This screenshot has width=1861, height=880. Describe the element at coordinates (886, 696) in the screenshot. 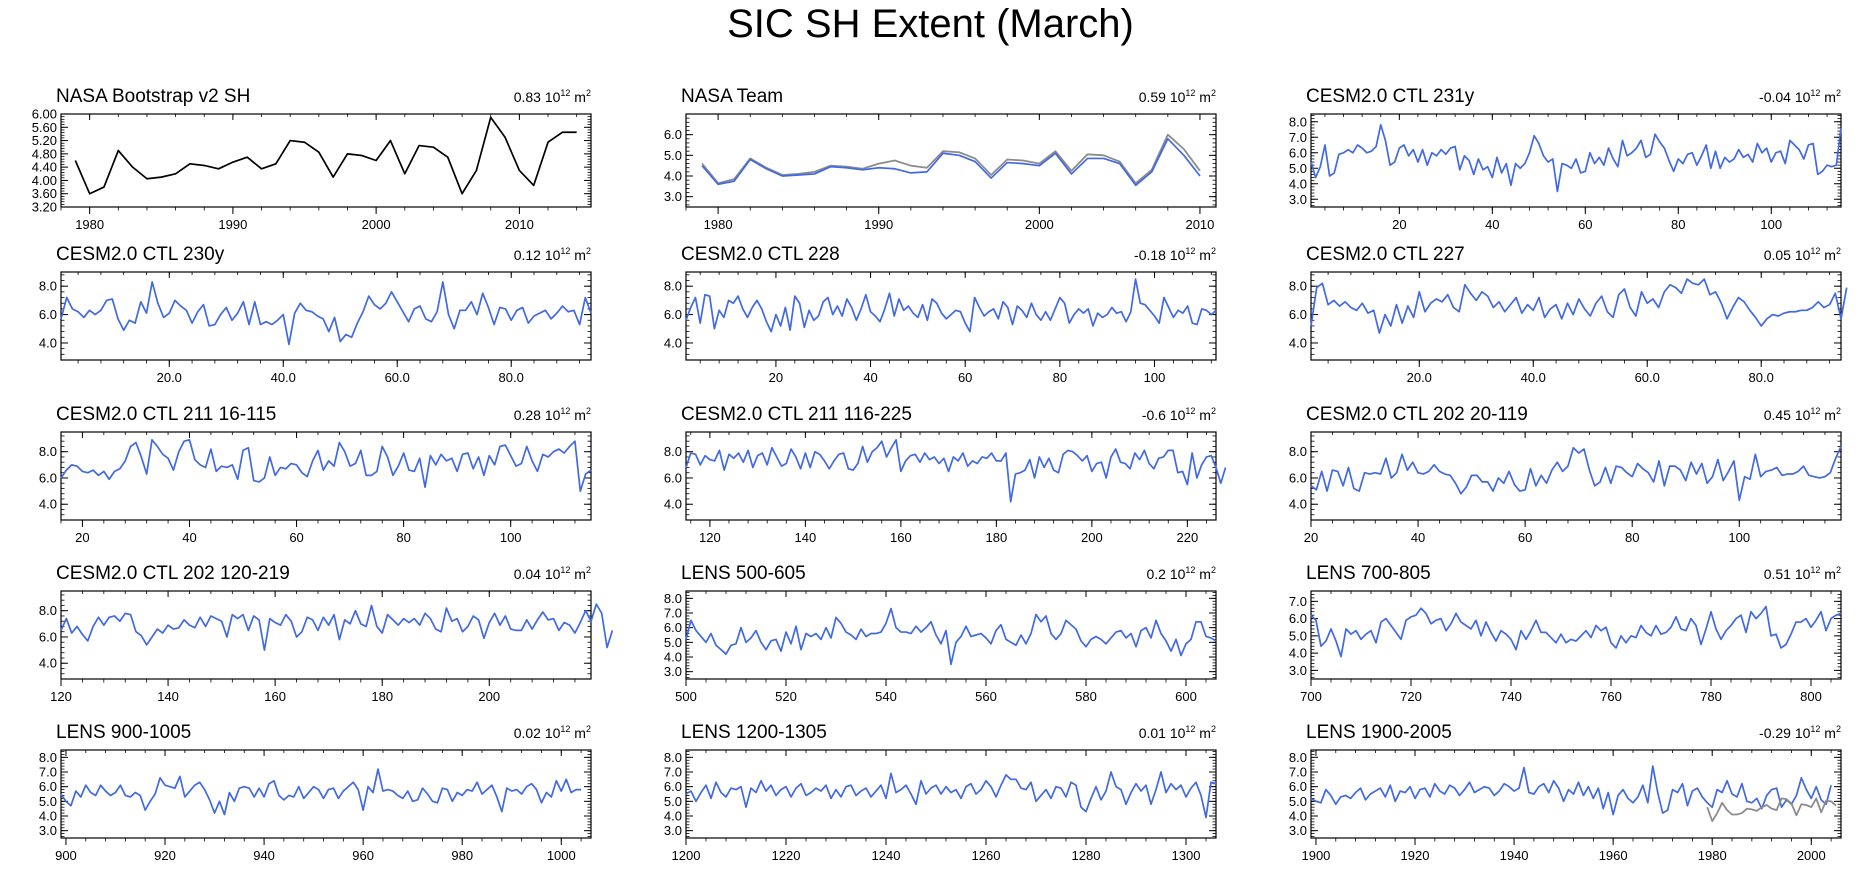

I see `x-tick-label: 540` at that location.